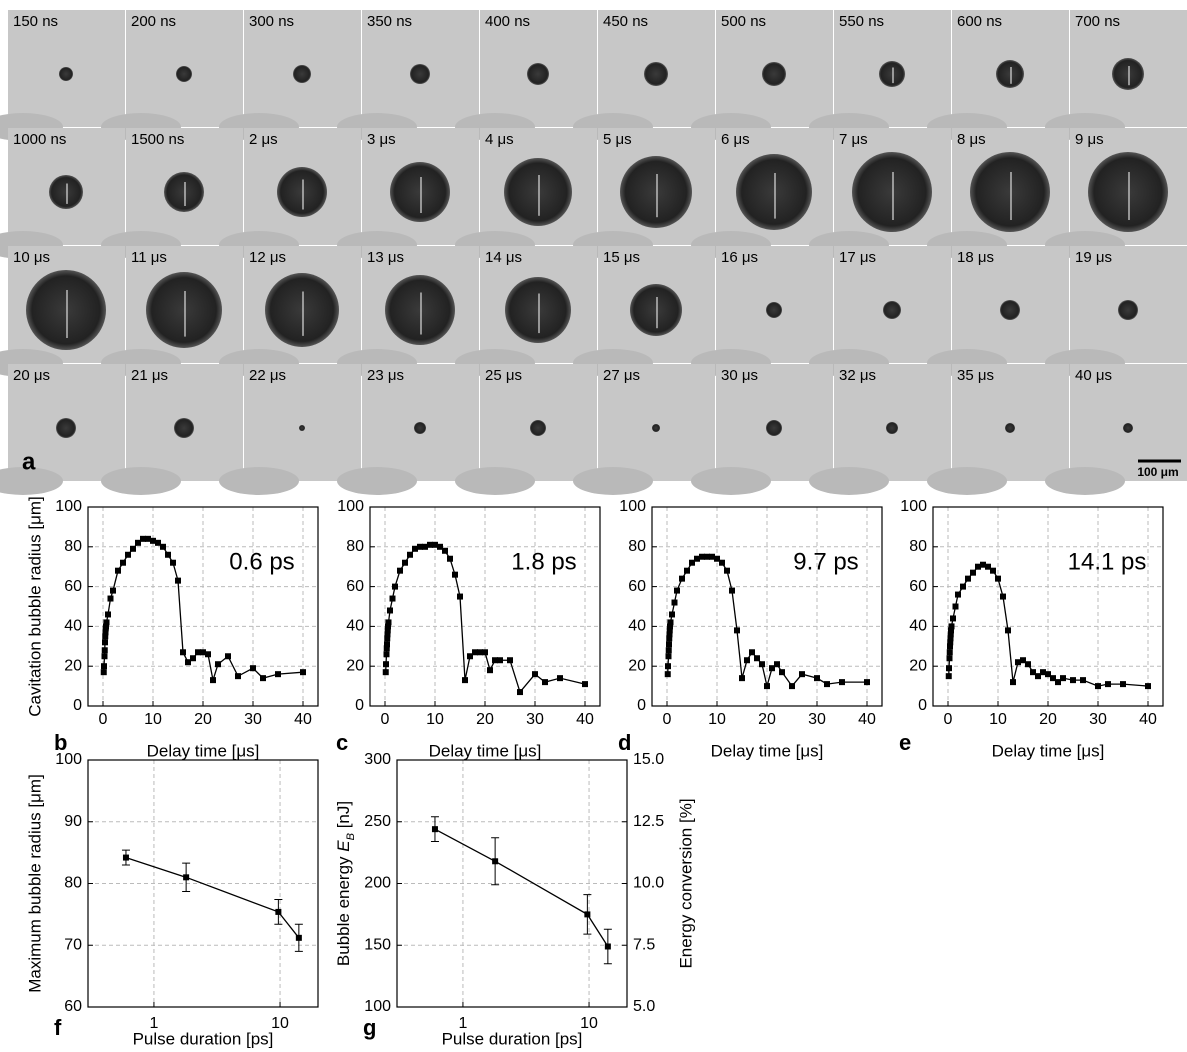 This screenshot has height=1052, width=1187. What do you see at coordinates (739, 375) in the screenshot?
I see `frame-label: 30 μs` at bounding box center [739, 375].